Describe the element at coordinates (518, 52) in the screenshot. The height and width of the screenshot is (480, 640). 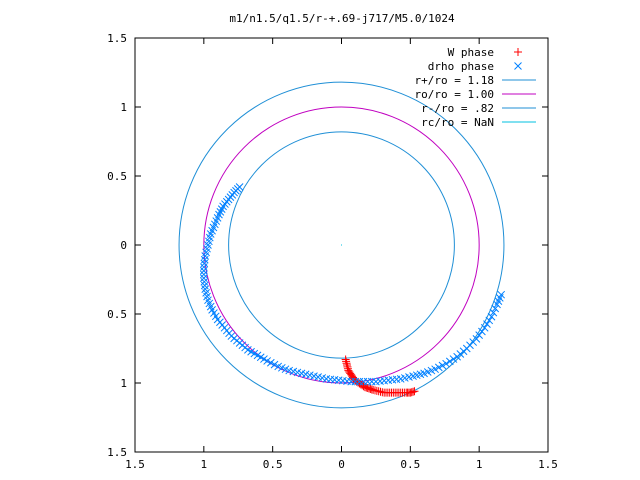
I see `legend-marker-plus` at that location.